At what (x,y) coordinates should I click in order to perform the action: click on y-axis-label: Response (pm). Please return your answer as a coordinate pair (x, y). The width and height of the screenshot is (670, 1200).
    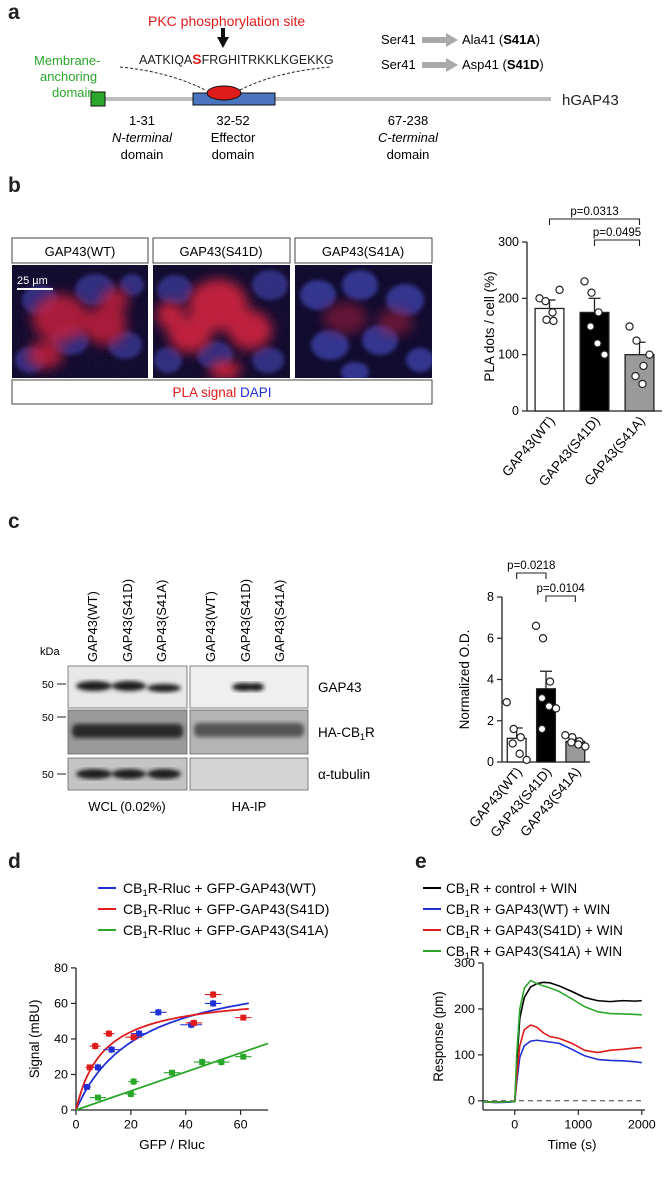
    Looking at the image, I should click on (438, 1036).